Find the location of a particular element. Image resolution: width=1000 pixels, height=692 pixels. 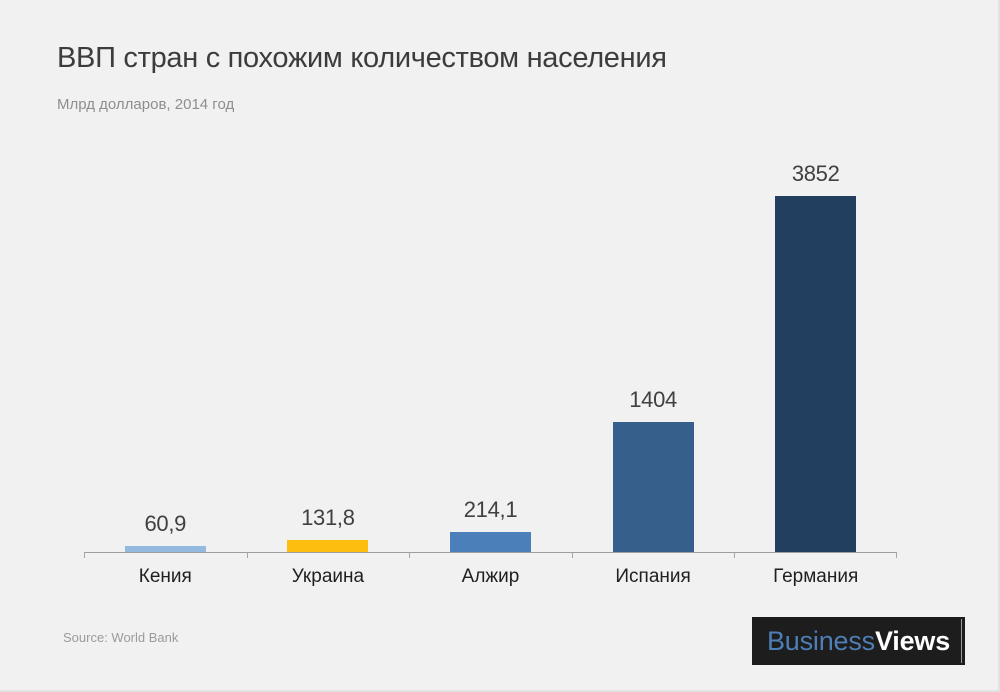

x-axis-line is located at coordinates (490, 552).